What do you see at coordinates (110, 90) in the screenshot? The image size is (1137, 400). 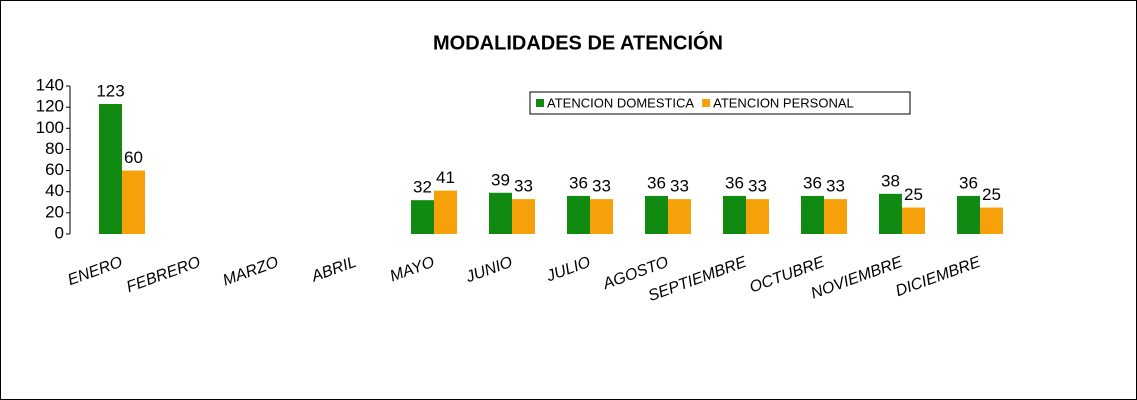 I see `value-label: 123` at bounding box center [110, 90].